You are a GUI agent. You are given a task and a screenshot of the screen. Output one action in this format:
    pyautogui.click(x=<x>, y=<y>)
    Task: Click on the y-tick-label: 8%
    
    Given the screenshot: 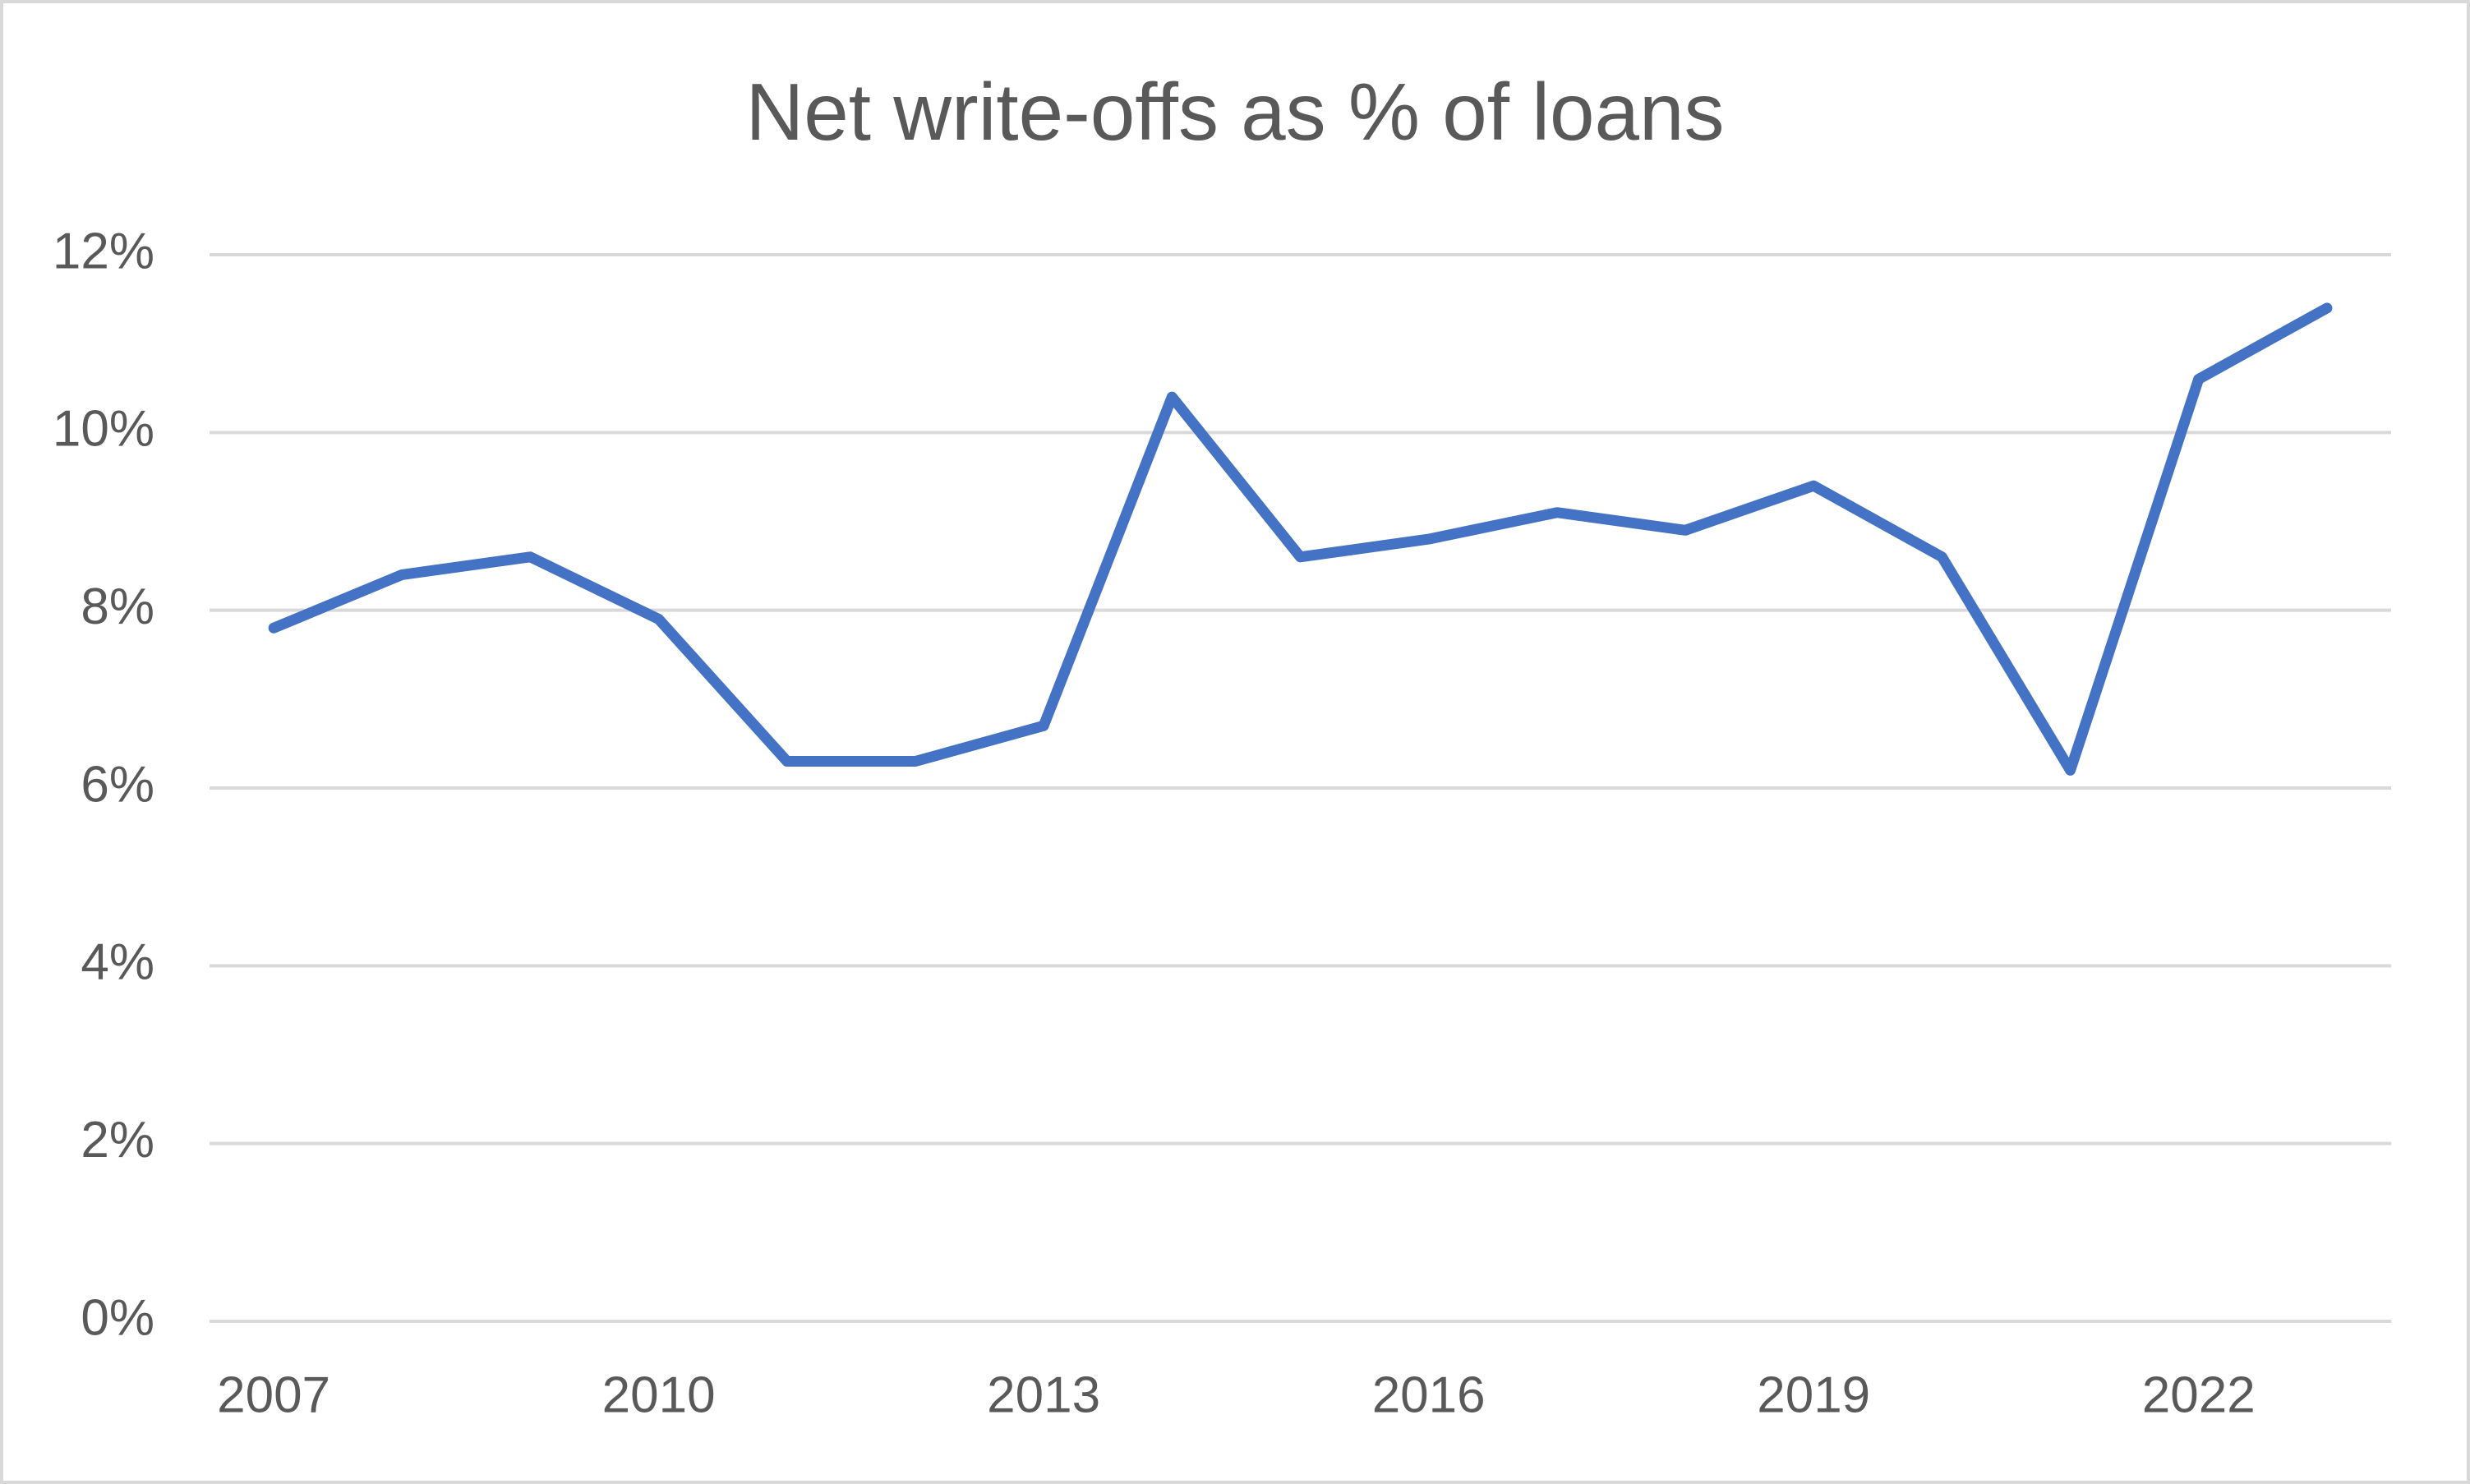 What is the action you would take?
    pyautogui.click(x=117, y=607)
    